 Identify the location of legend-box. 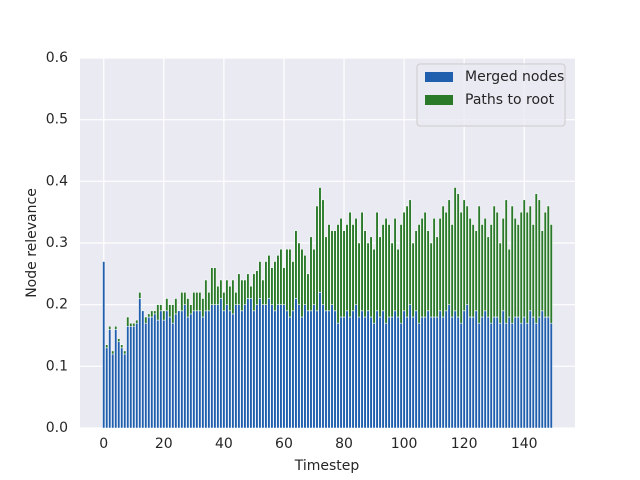
(491, 95).